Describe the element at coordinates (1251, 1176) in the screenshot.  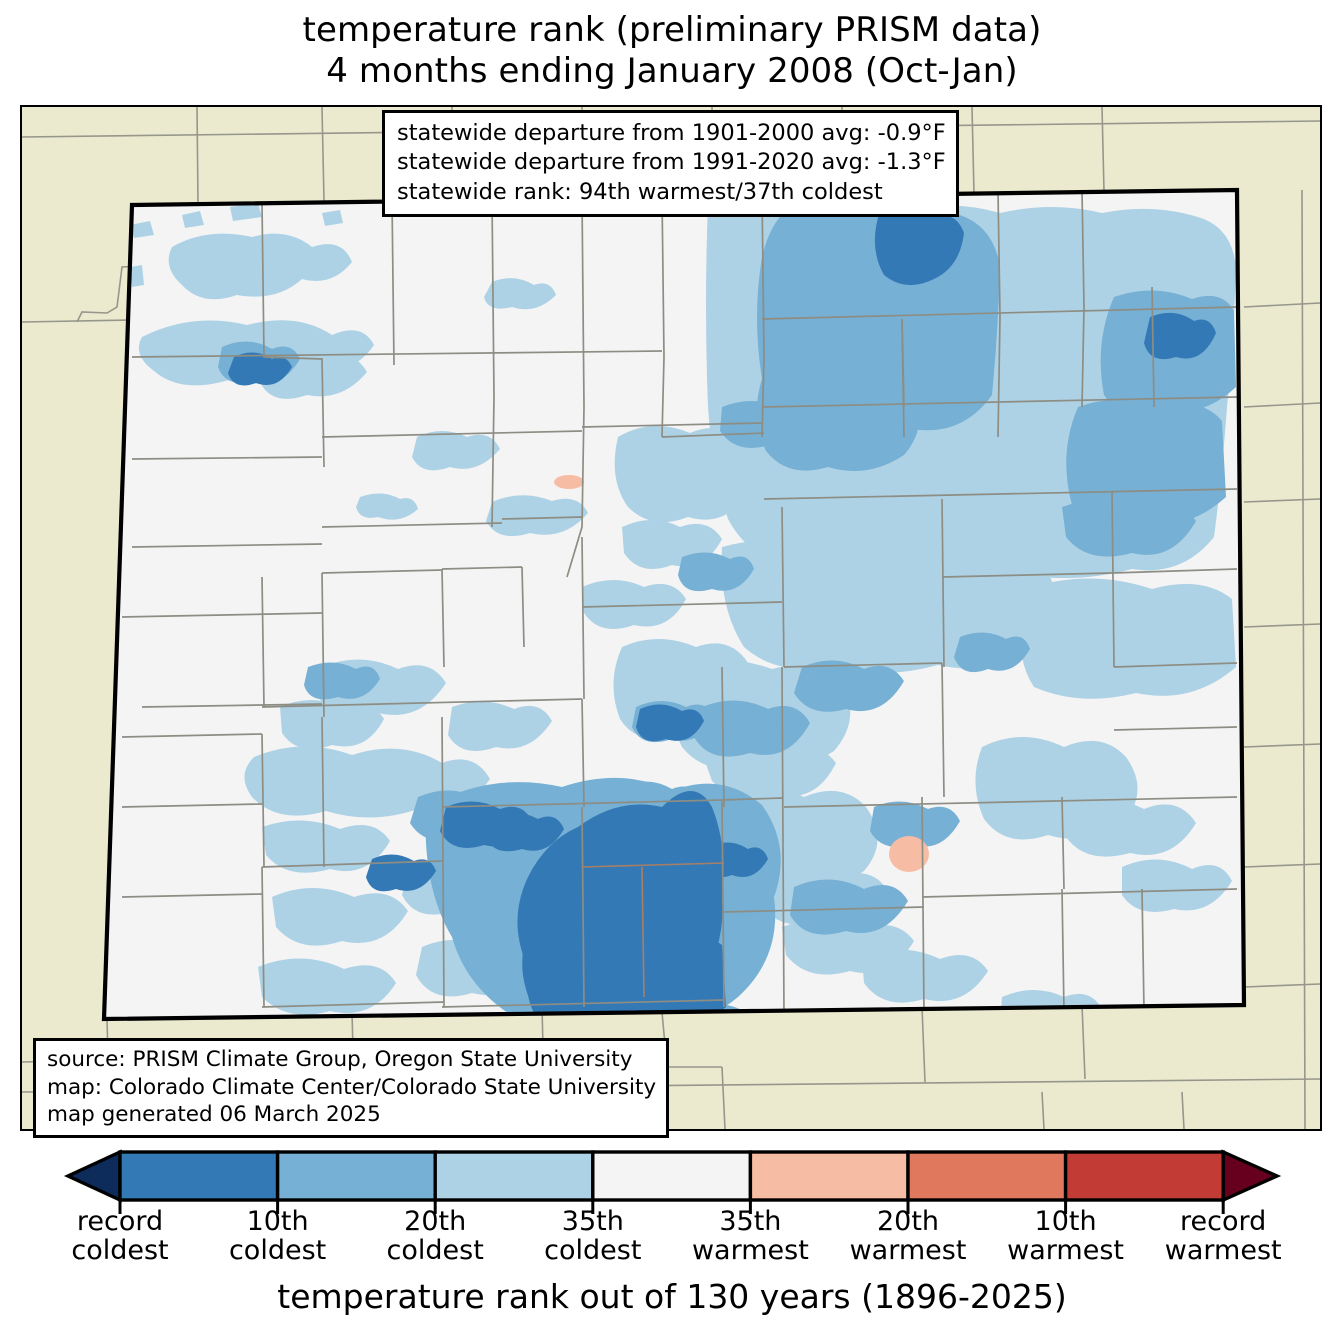
I see `colorbar-cap-record-warmest` at that location.